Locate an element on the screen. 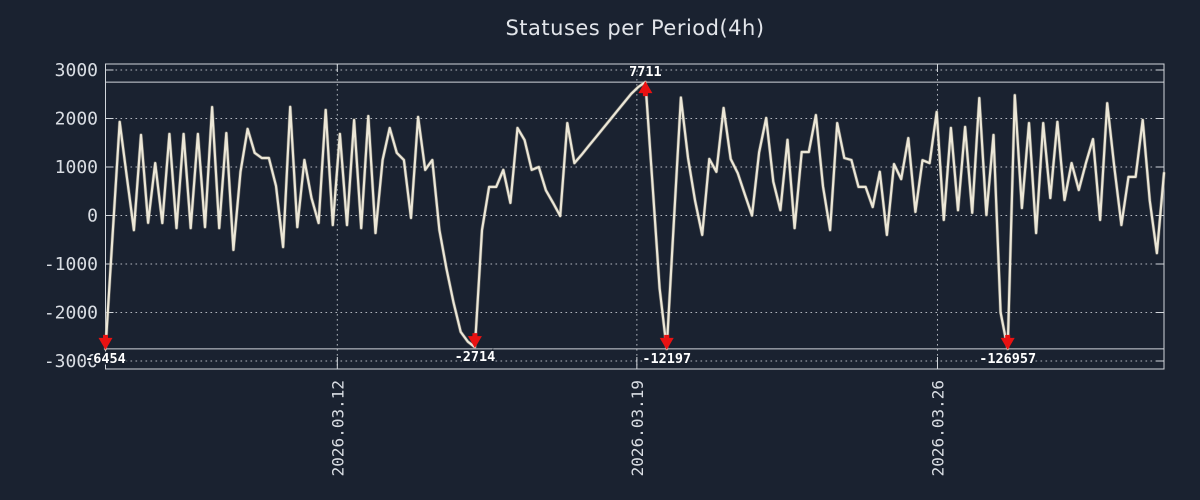 This screenshot has width=1200, height=500. x-tick-label: 2026.03.26 is located at coordinates (937, 428).